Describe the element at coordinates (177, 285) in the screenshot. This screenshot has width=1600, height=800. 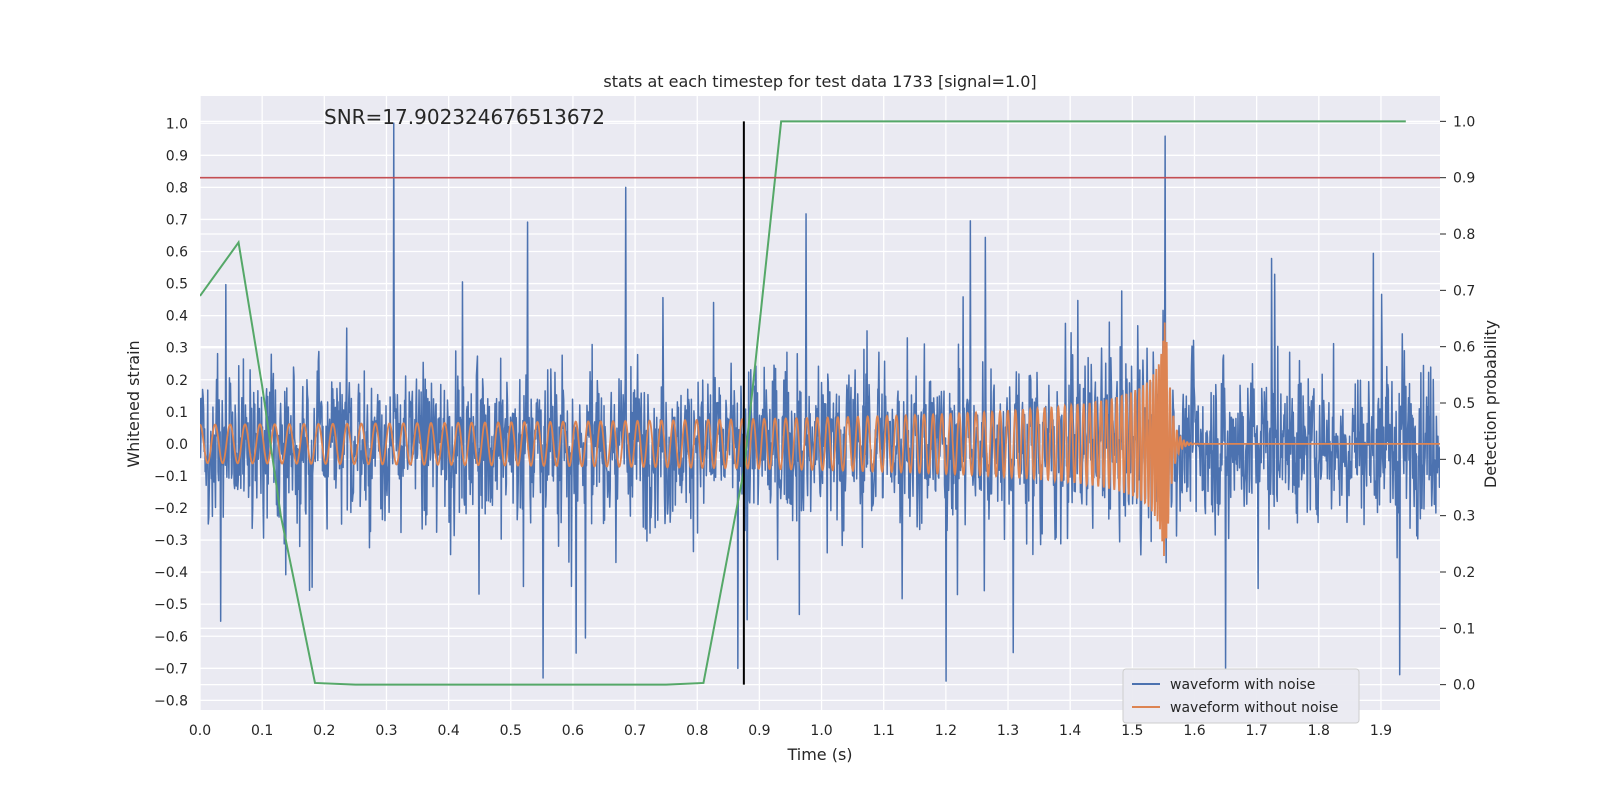
I see `y-tick-label: 0.5` at that location.